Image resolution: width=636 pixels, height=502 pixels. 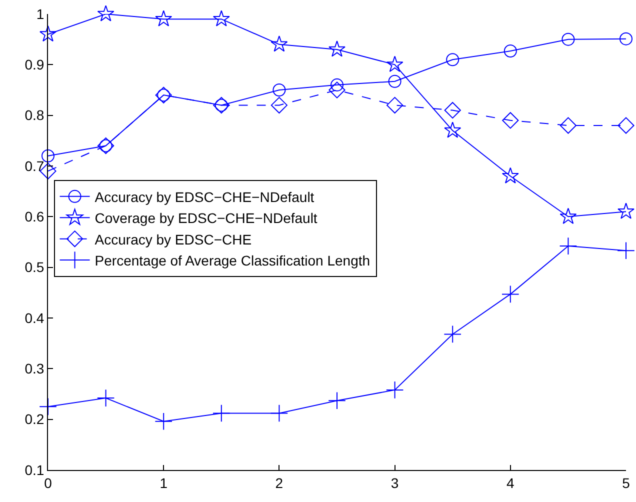 I want to click on legend-label: Coverage by EDSC−CHE−NDefault, so click(x=206, y=218).